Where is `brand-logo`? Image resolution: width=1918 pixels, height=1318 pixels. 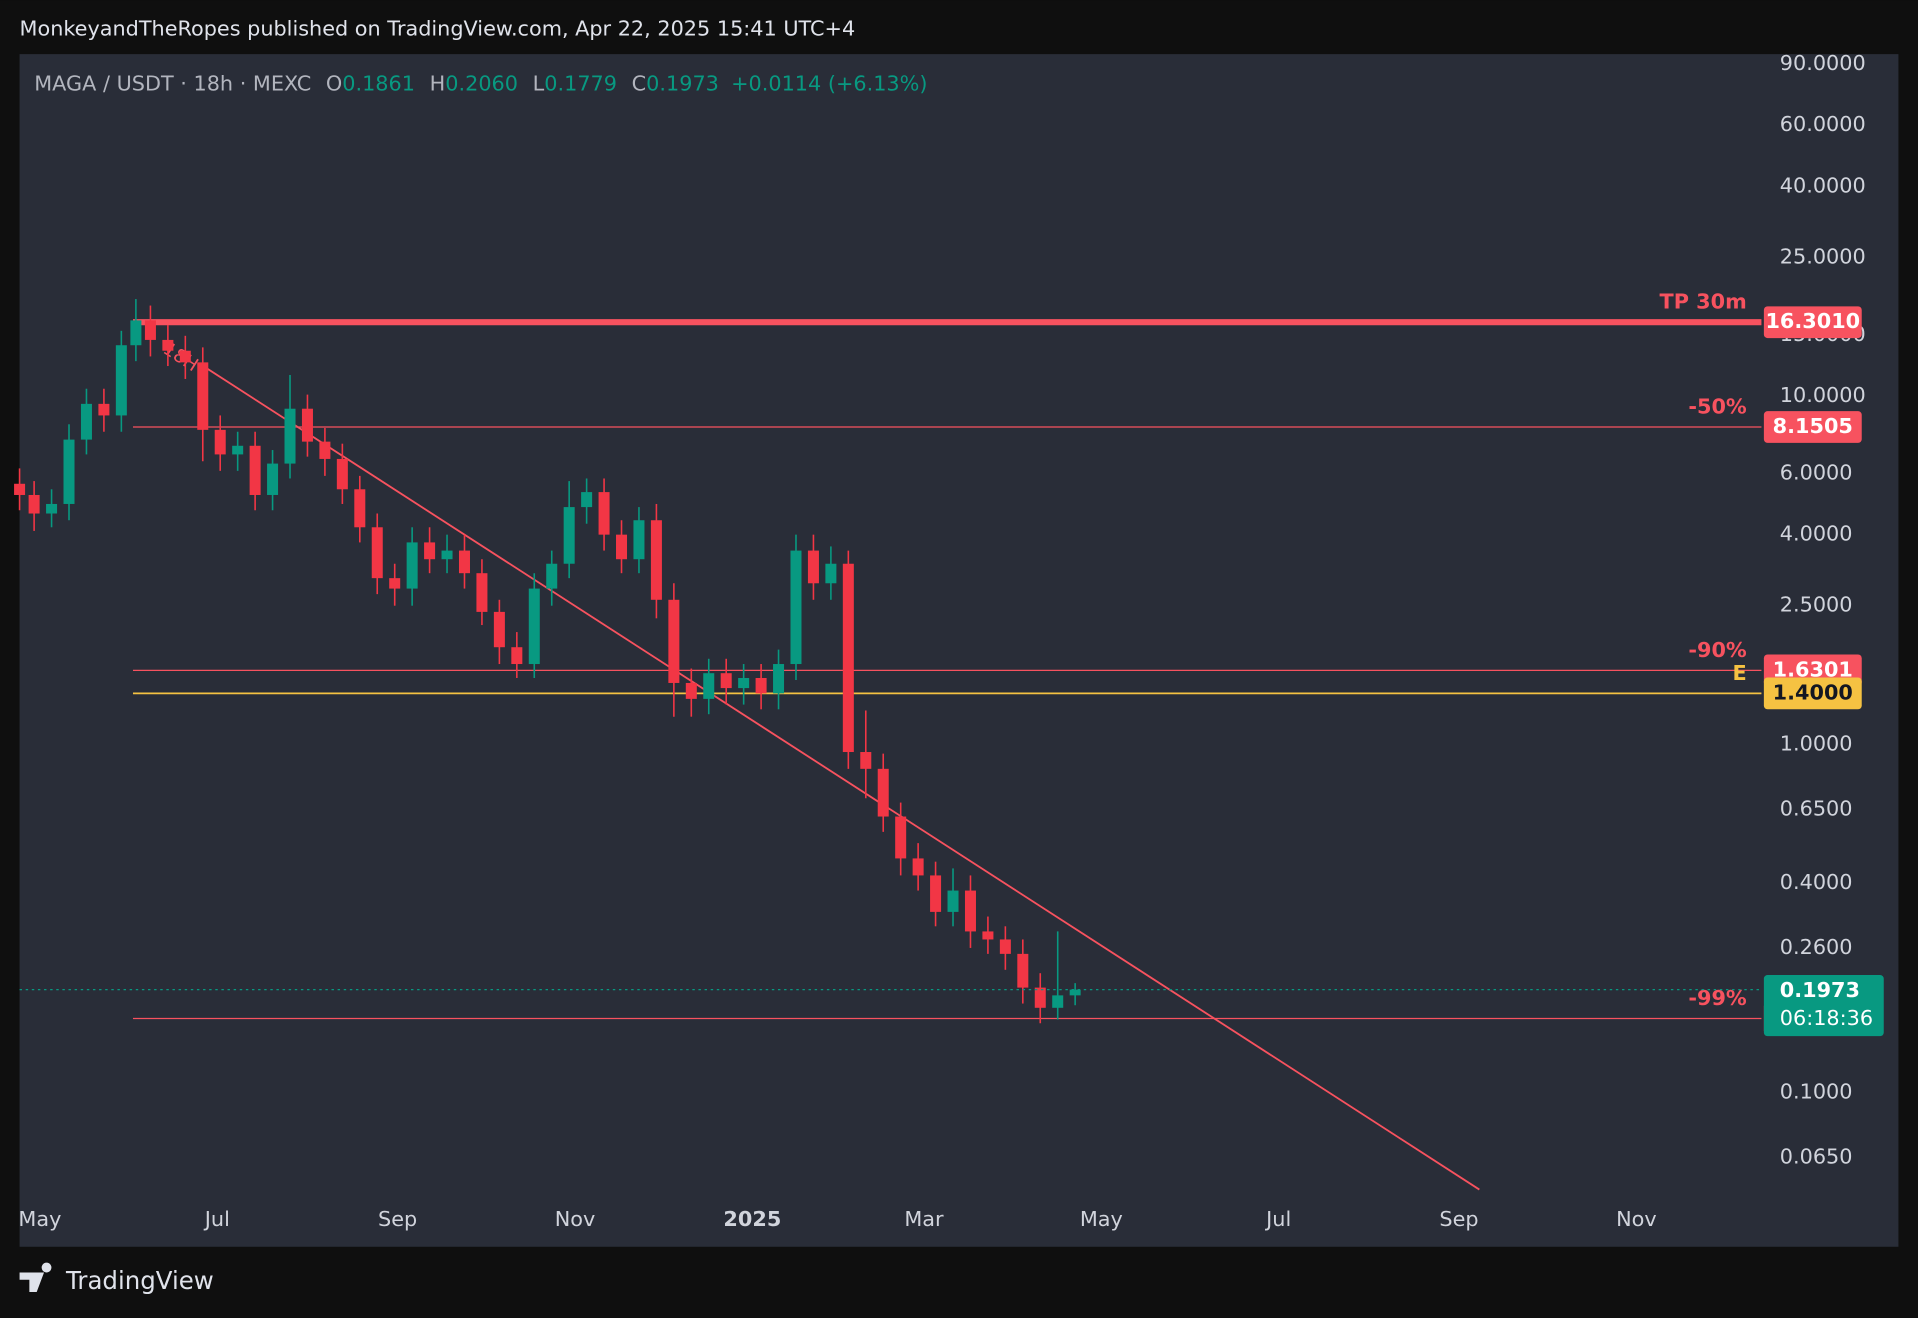
brand-logo is located at coordinates (35, 1277).